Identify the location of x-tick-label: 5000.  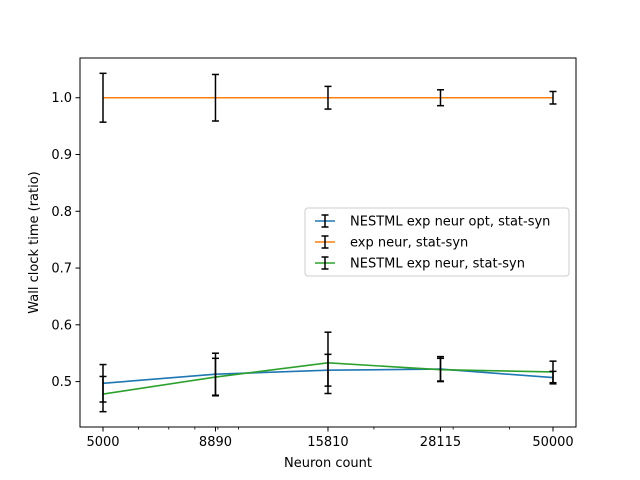
(102, 442).